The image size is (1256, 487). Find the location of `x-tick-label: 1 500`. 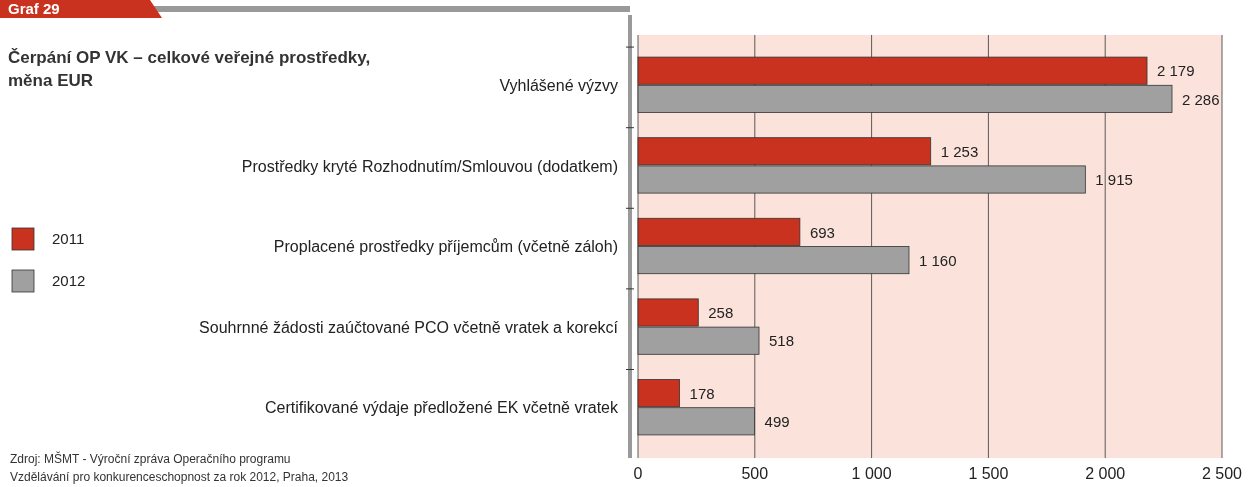

x-tick-label: 1 500 is located at coordinates (988, 473).